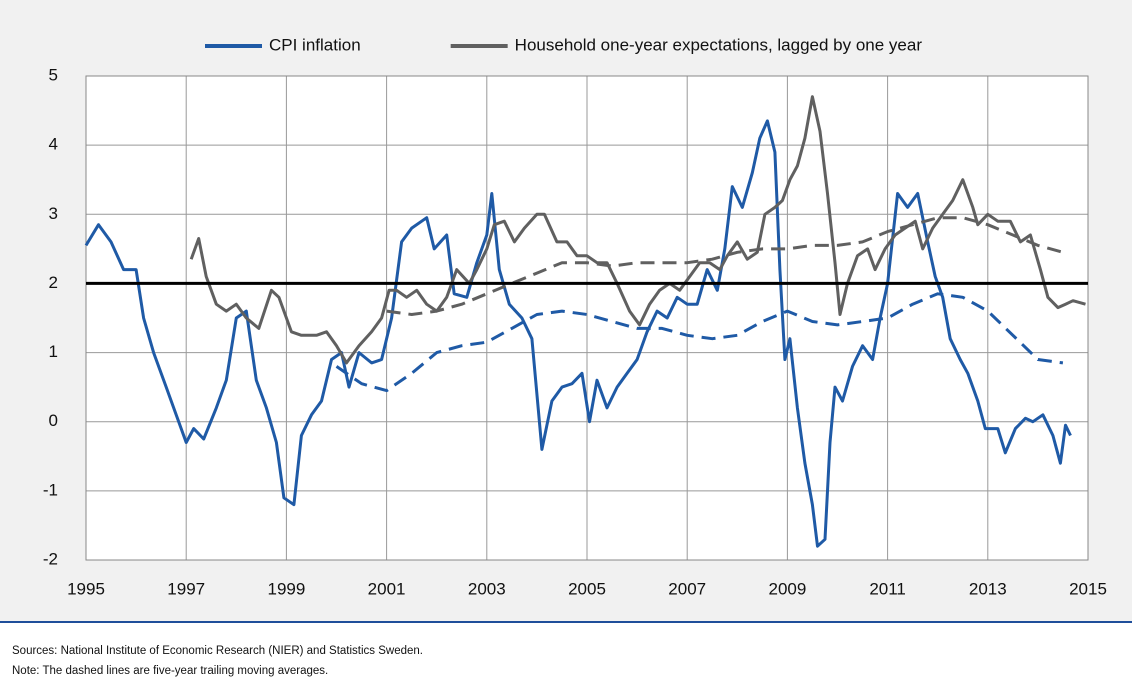  What do you see at coordinates (53, 213) in the screenshot?
I see `y-tick-label: 3` at bounding box center [53, 213].